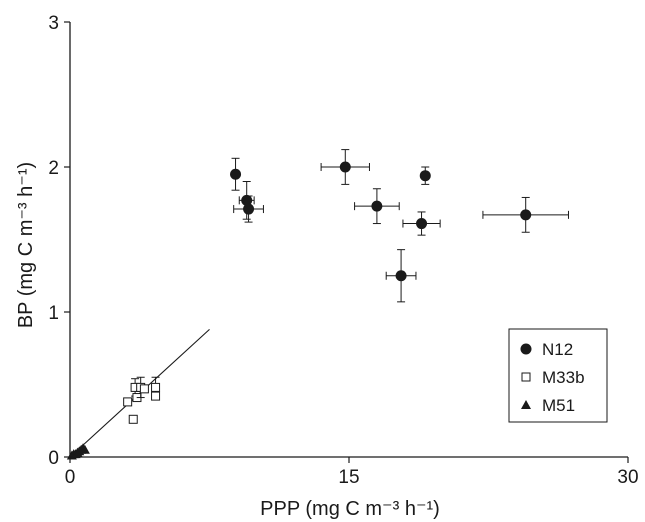 This screenshot has width=645, height=522. What do you see at coordinates (563, 377) in the screenshot?
I see `legend-label: M33b` at bounding box center [563, 377].